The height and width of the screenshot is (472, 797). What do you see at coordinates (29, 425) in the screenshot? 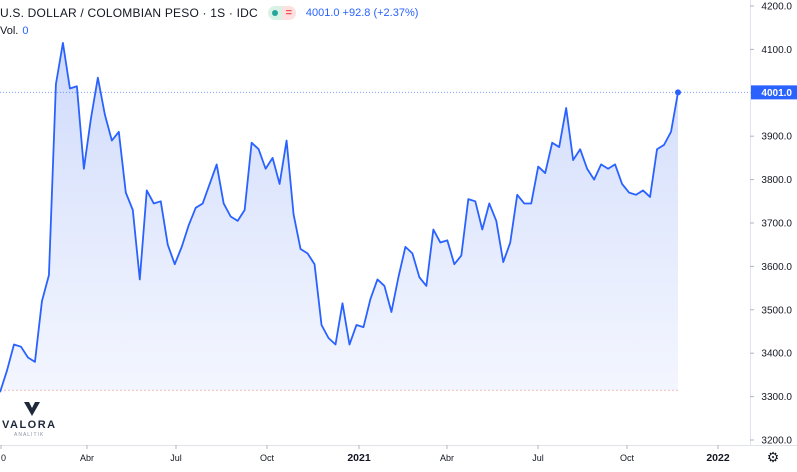
I see `logo-wordmark: VALORA` at bounding box center [29, 425].